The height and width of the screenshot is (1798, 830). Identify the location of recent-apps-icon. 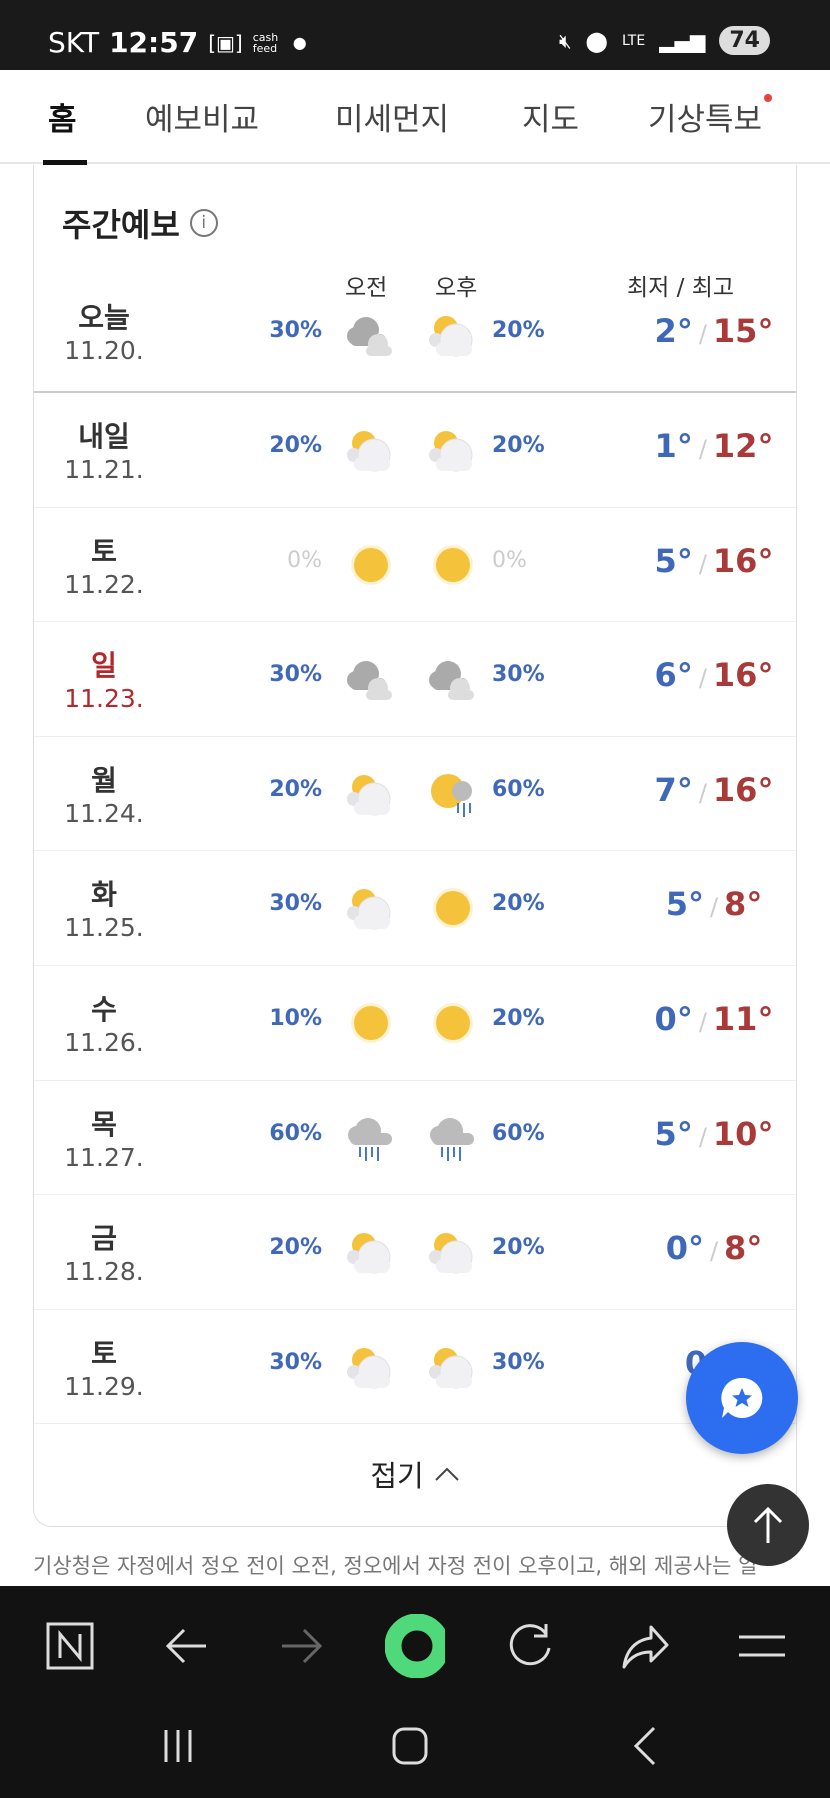
(178, 1746).